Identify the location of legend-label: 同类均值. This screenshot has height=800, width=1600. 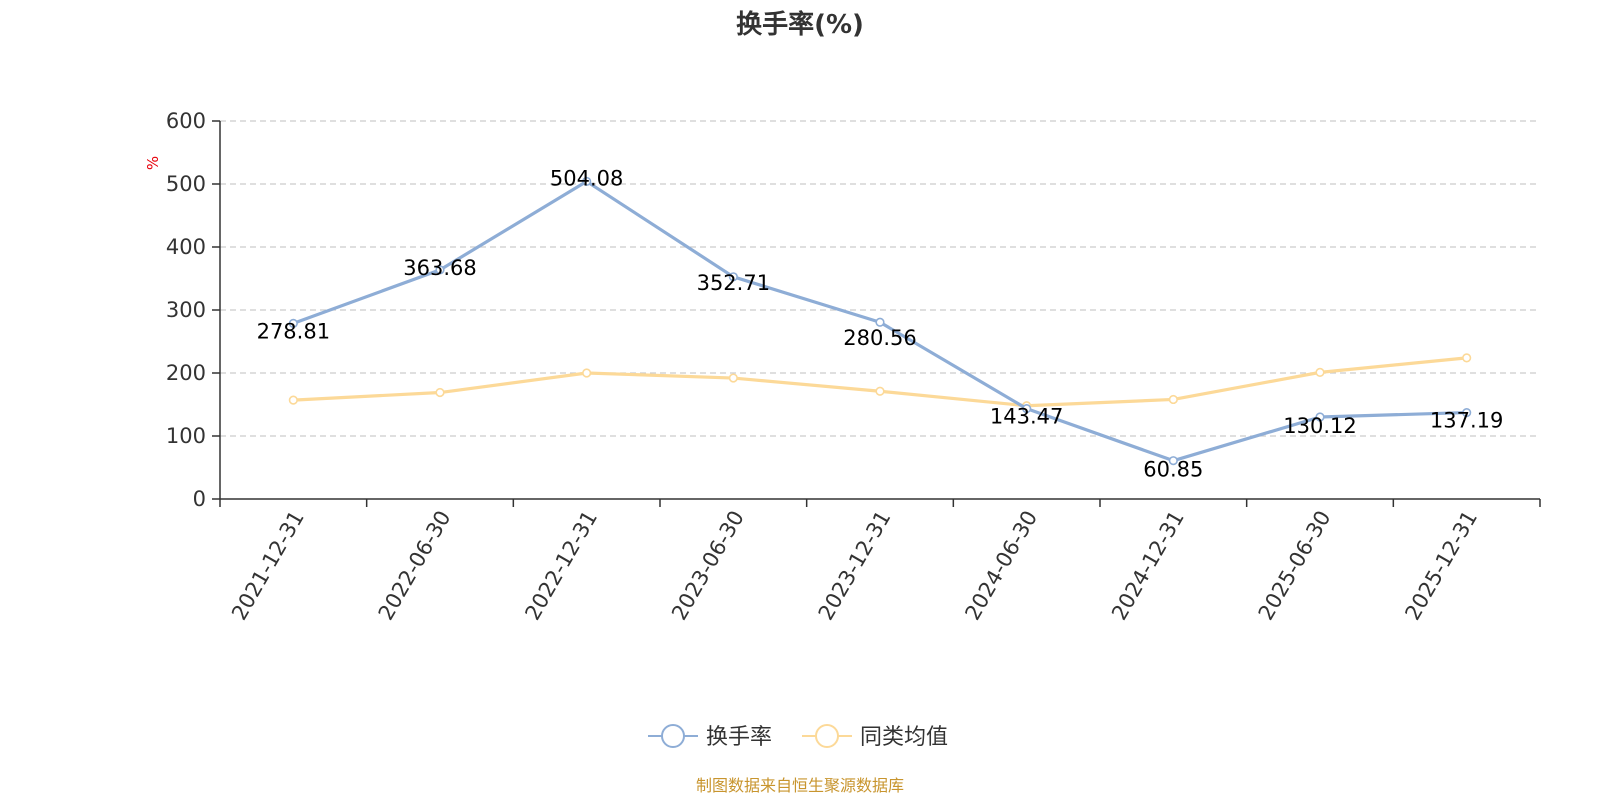
(904, 737).